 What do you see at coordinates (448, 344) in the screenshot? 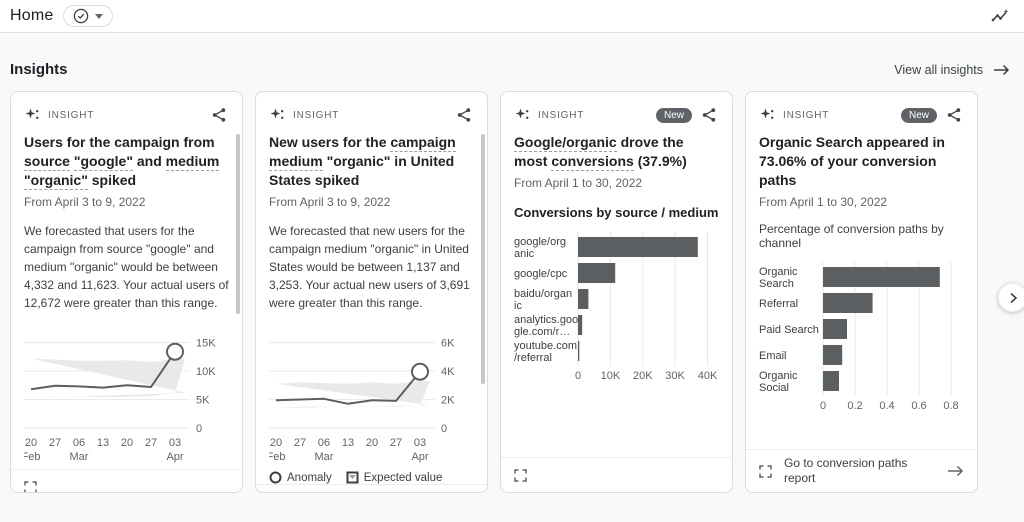
I see `svg-text: 6K` at bounding box center [448, 344].